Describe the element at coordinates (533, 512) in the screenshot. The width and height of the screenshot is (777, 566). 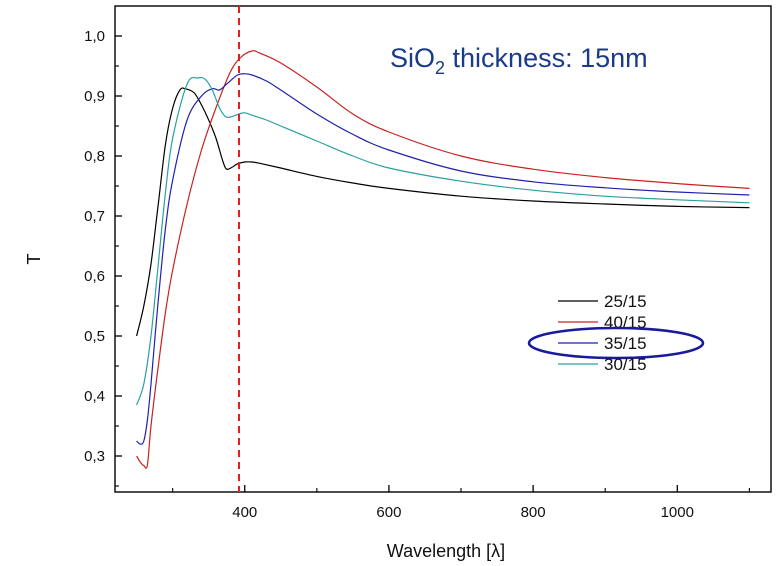
I see `x-tick-label: 800` at that location.